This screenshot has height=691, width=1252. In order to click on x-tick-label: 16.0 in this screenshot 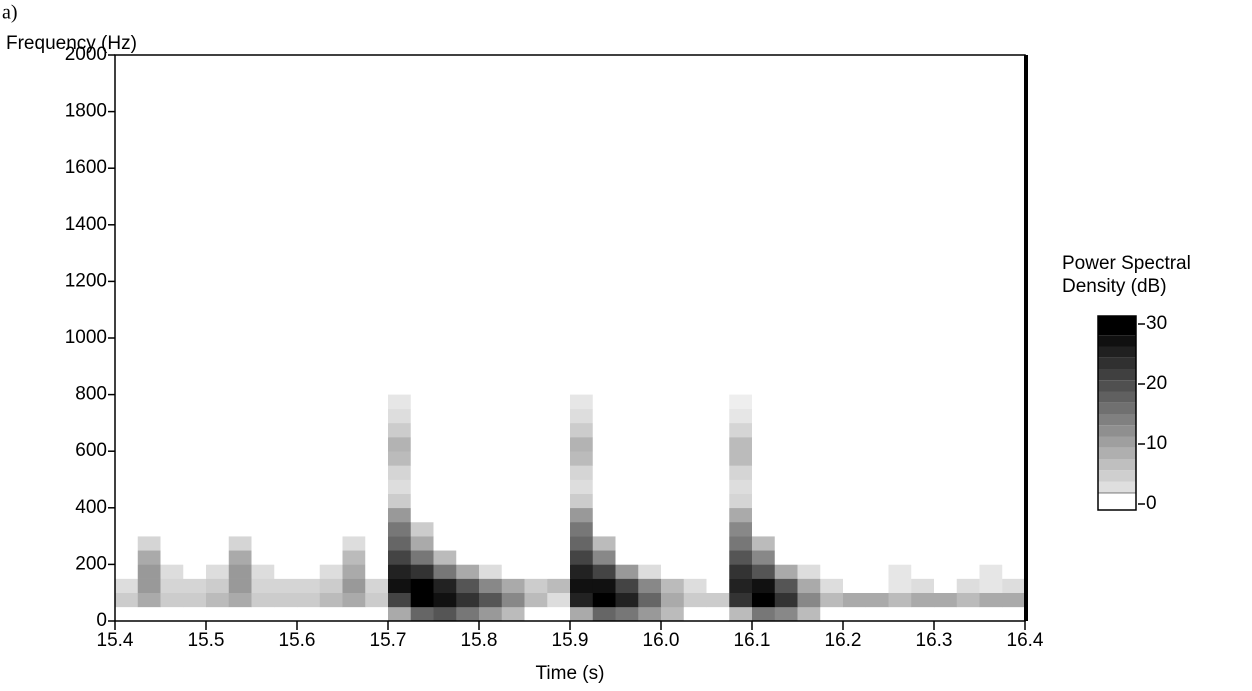, I will do `click(661, 640)`.